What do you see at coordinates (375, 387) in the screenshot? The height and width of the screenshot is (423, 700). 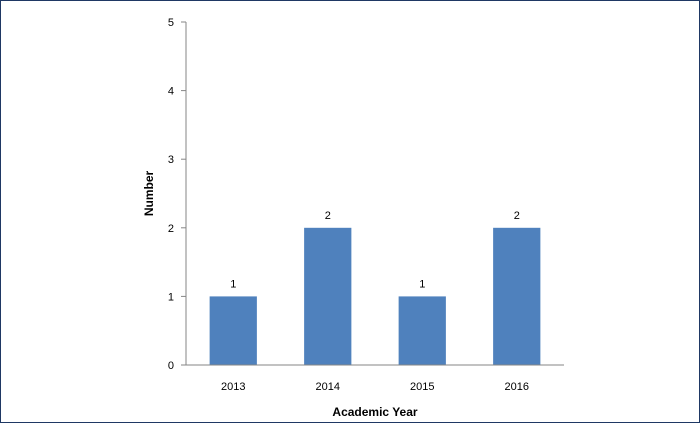 I see `x-axis-tick-labels: 2013 2014 2015 2016` at bounding box center [375, 387].